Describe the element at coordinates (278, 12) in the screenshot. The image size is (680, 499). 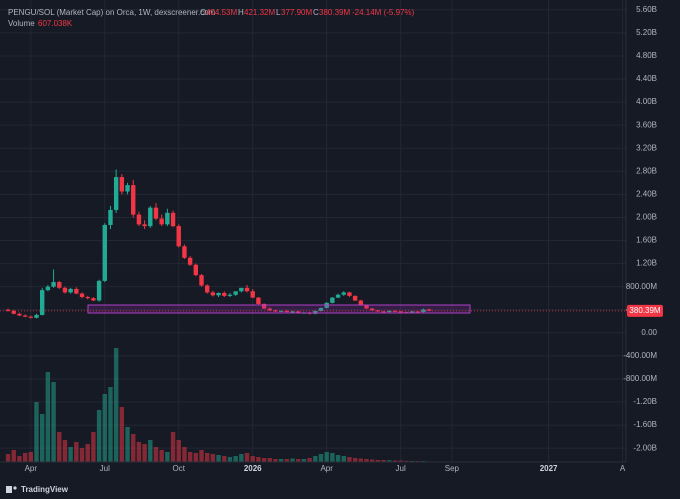
I see `l-label: L` at that location.